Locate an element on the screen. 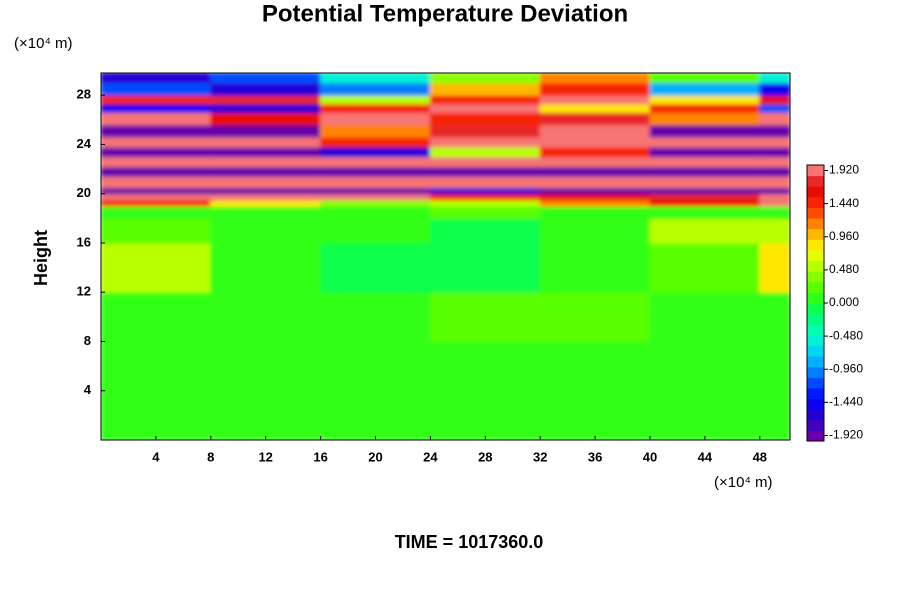 Image resolution: width=900 pixels, height=600 pixels. y-tick-label: 12 is located at coordinates (84, 291).